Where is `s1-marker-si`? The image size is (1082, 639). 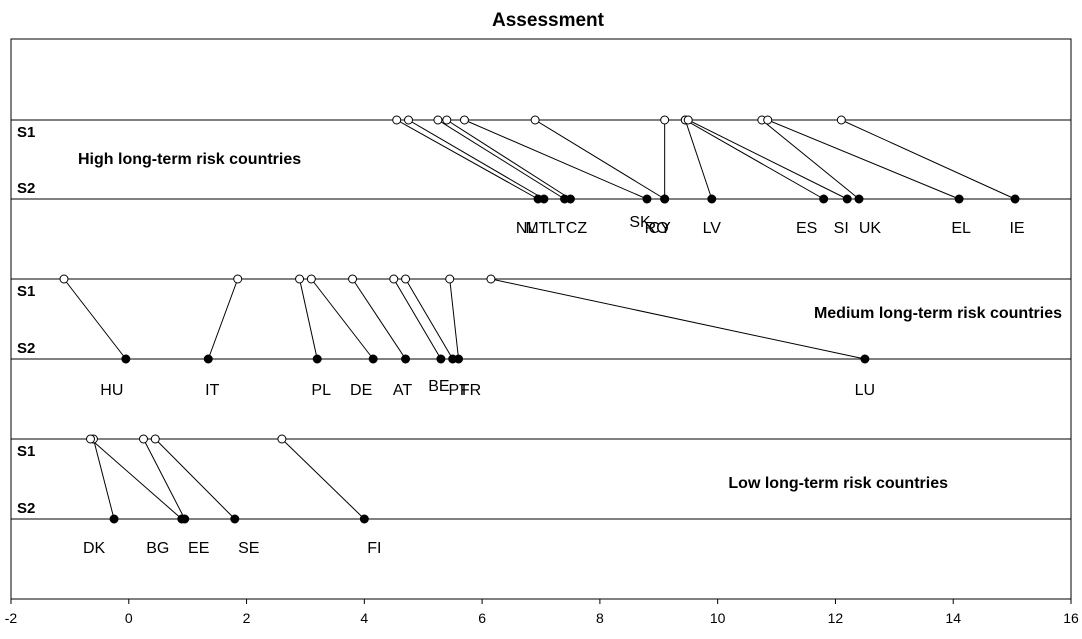 s1-marker-si is located at coordinates (688, 120).